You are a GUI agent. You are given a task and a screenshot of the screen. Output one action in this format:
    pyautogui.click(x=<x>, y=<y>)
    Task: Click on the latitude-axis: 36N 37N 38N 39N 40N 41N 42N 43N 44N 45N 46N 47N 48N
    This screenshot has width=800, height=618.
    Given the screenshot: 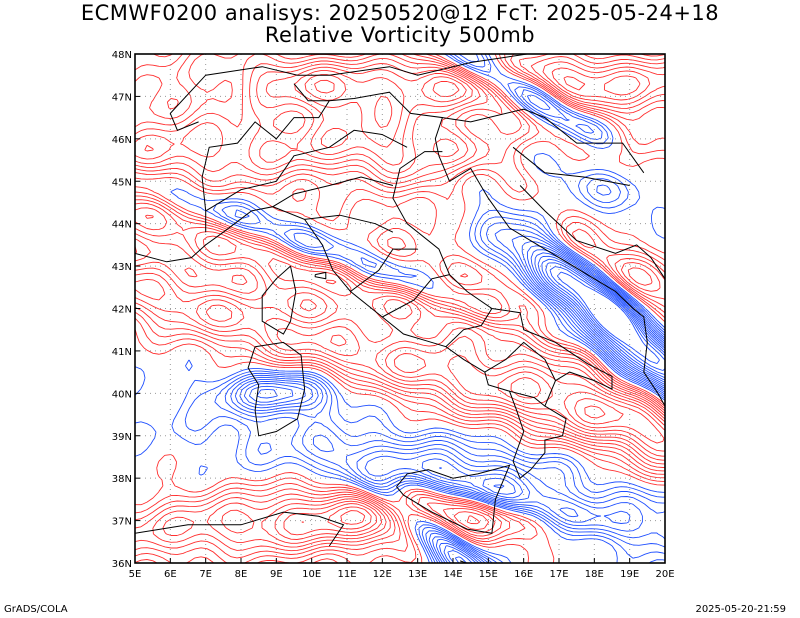 What is the action you would take?
    pyautogui.click(x=126, y=310)
    